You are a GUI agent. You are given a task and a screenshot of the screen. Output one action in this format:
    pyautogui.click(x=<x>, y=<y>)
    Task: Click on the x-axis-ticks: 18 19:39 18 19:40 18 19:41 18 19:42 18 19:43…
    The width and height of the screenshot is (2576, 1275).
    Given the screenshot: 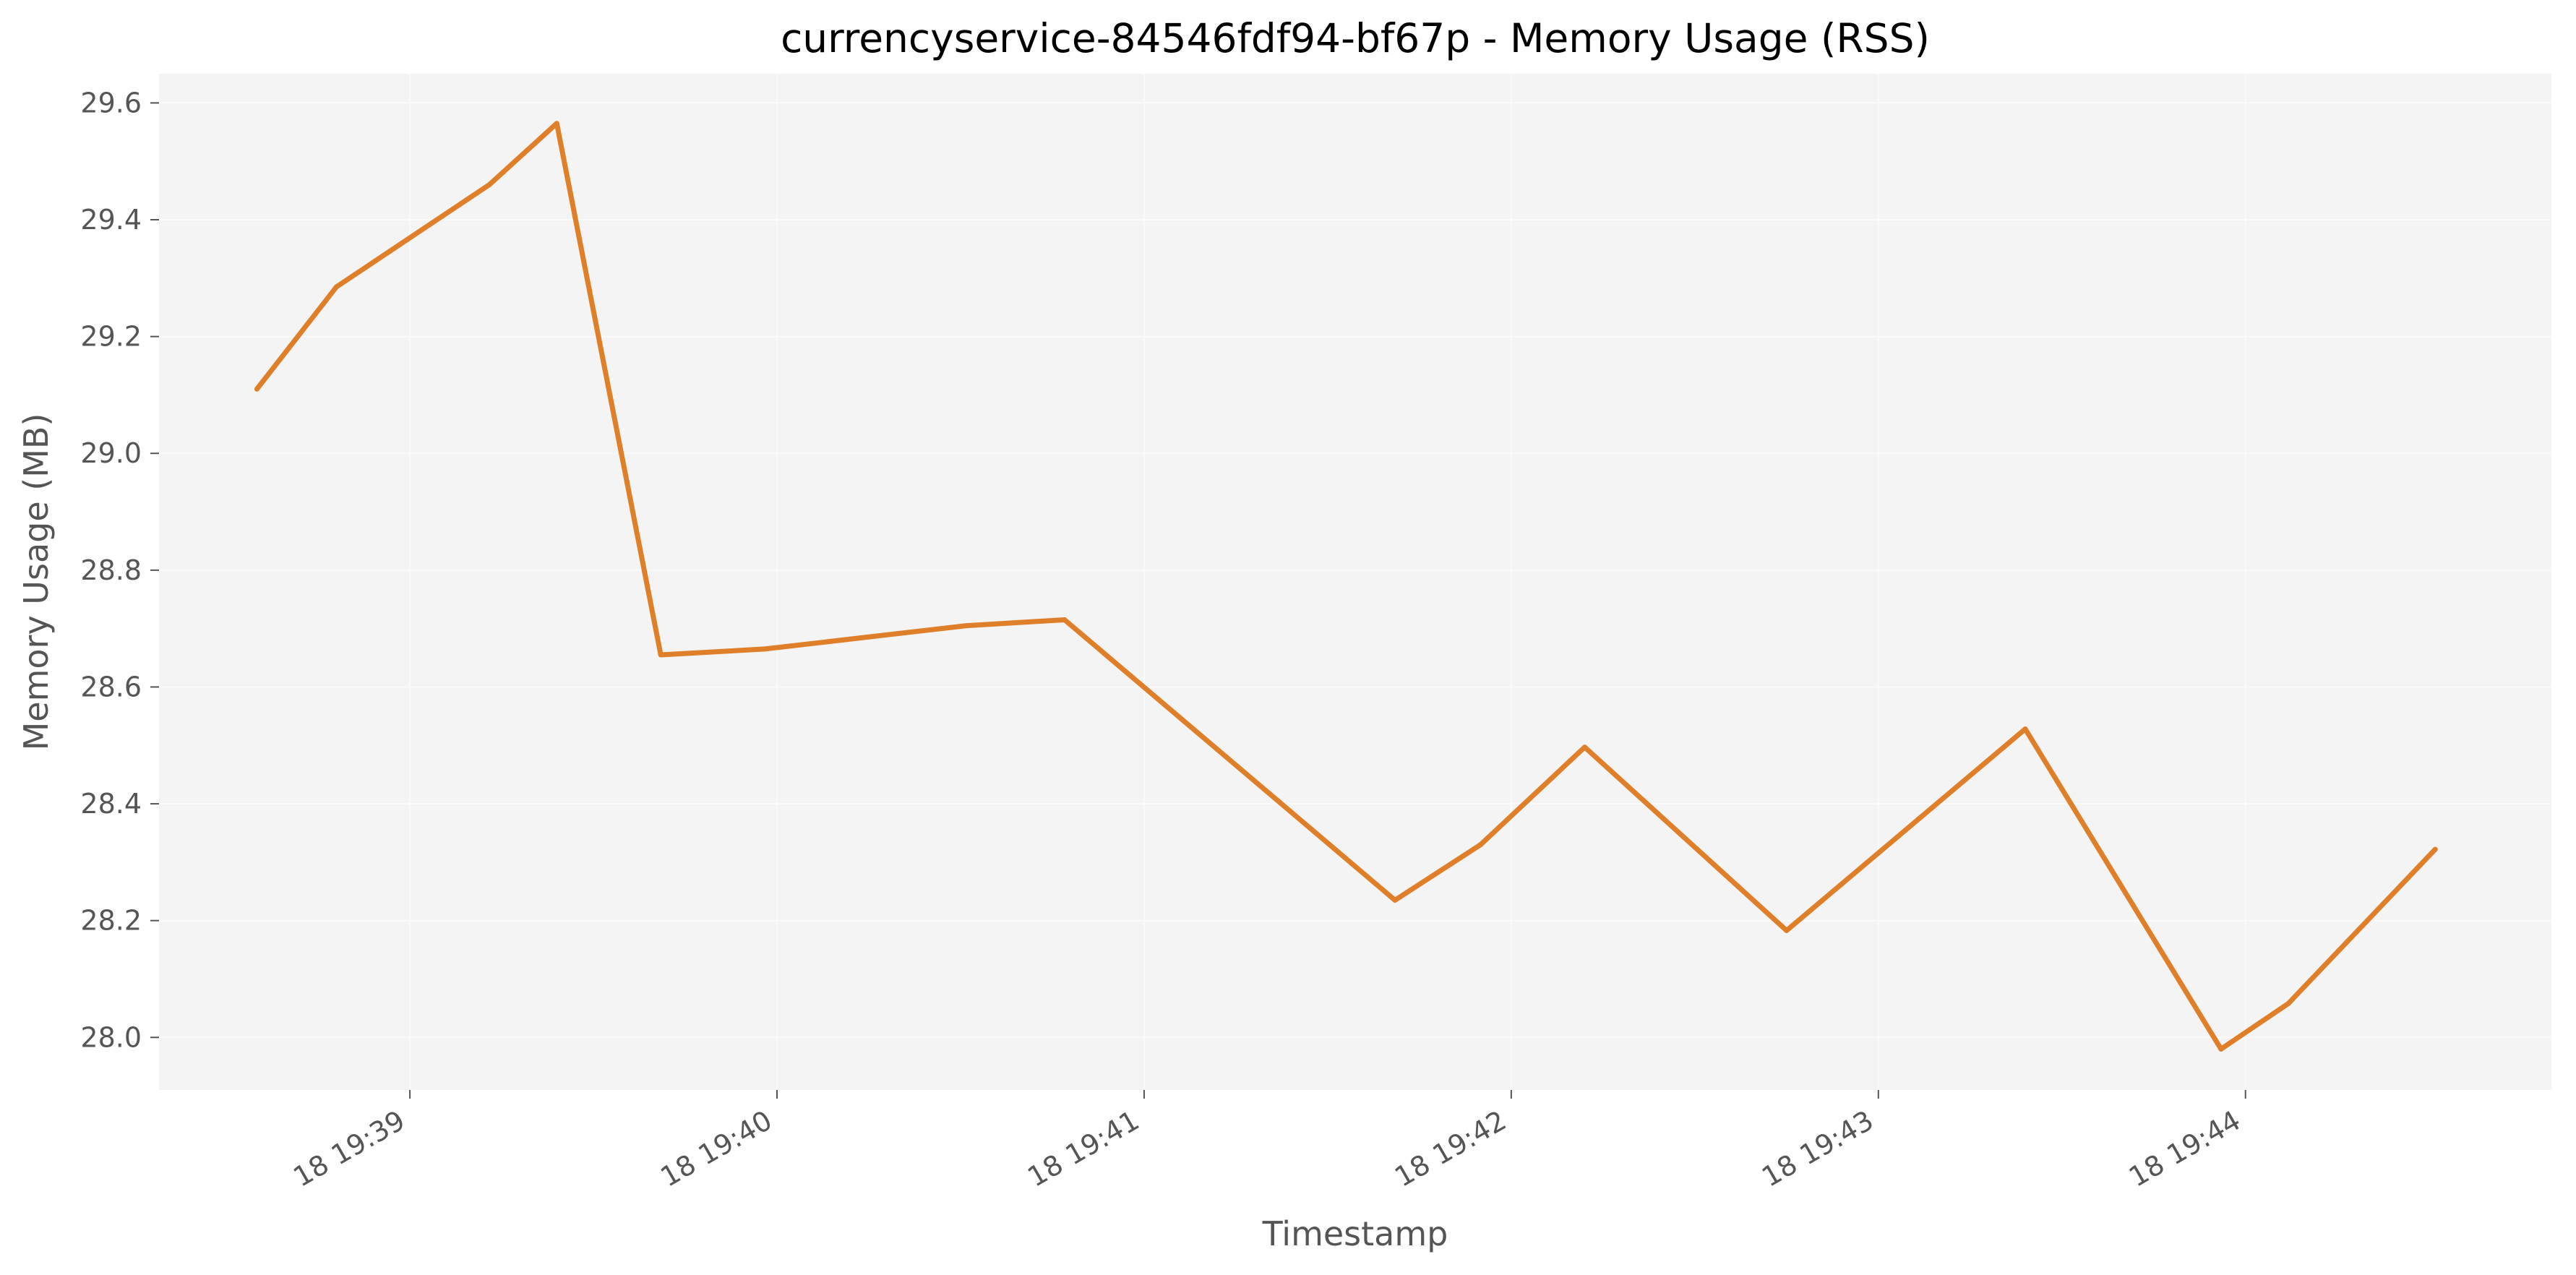 What is the action you would take?
    pyautogui.click(x=1267, y=1141)
    